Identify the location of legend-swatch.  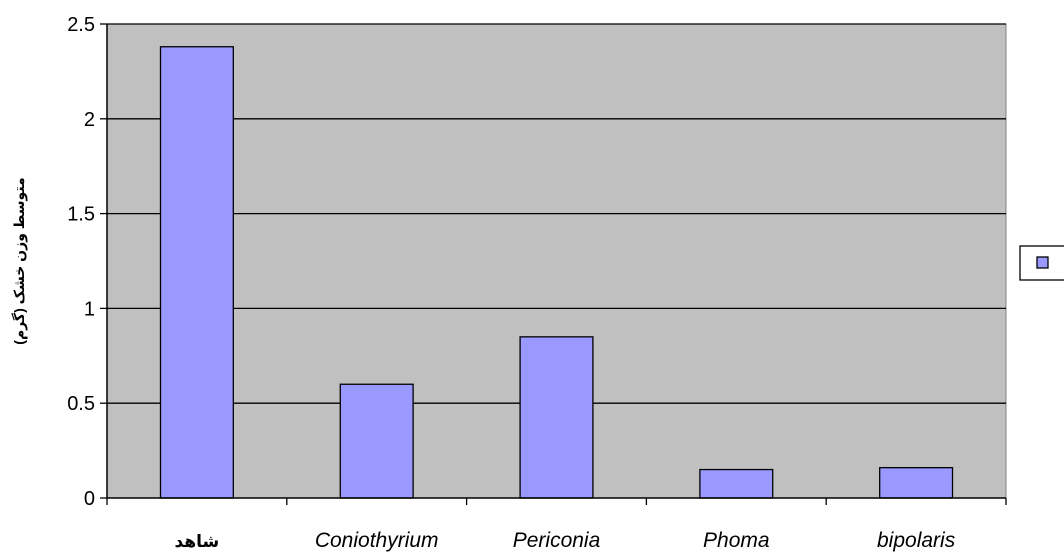
(1042, 262).